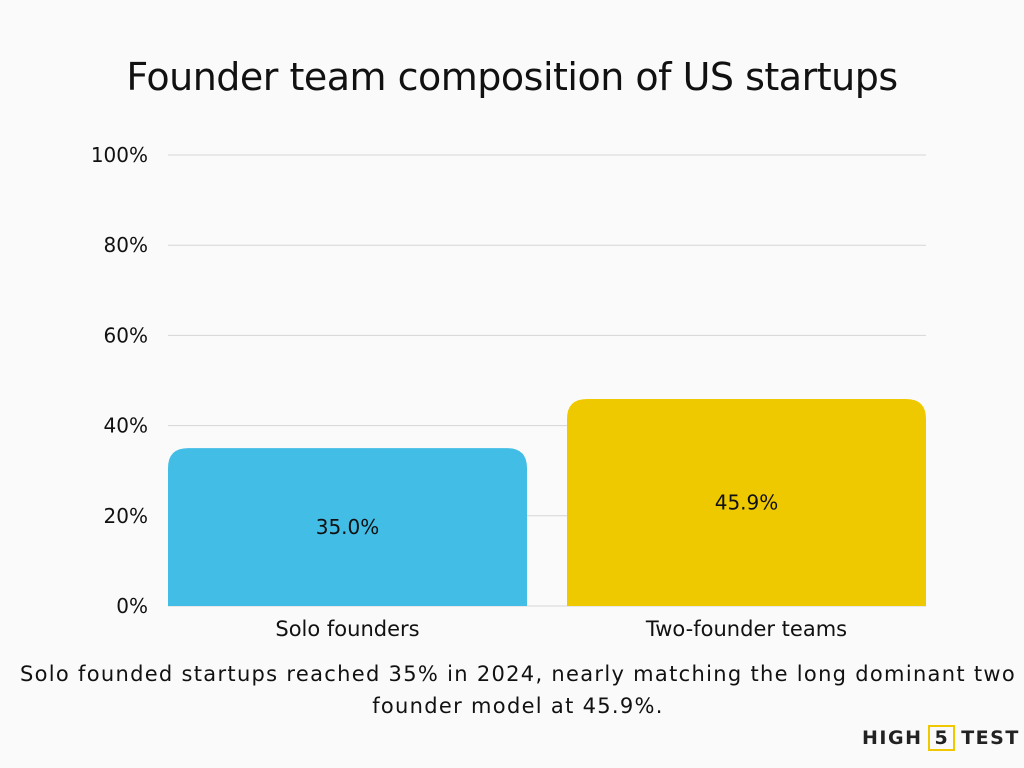 This screenshot has width=1024, height=768. Describe the element at coordinates (132, 606) in the screenshot. I see `y-tick-label: 0%` at that location.